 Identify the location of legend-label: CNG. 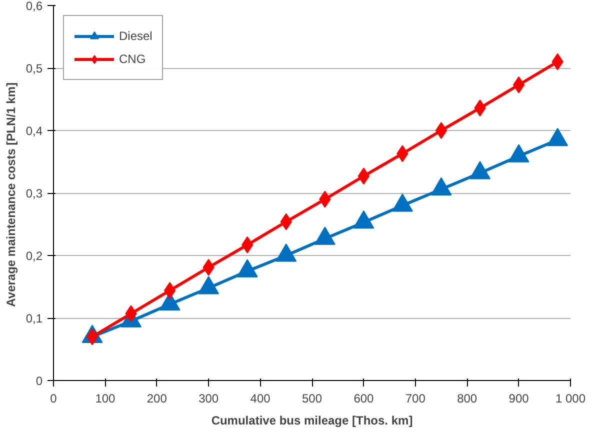
(132, 59).